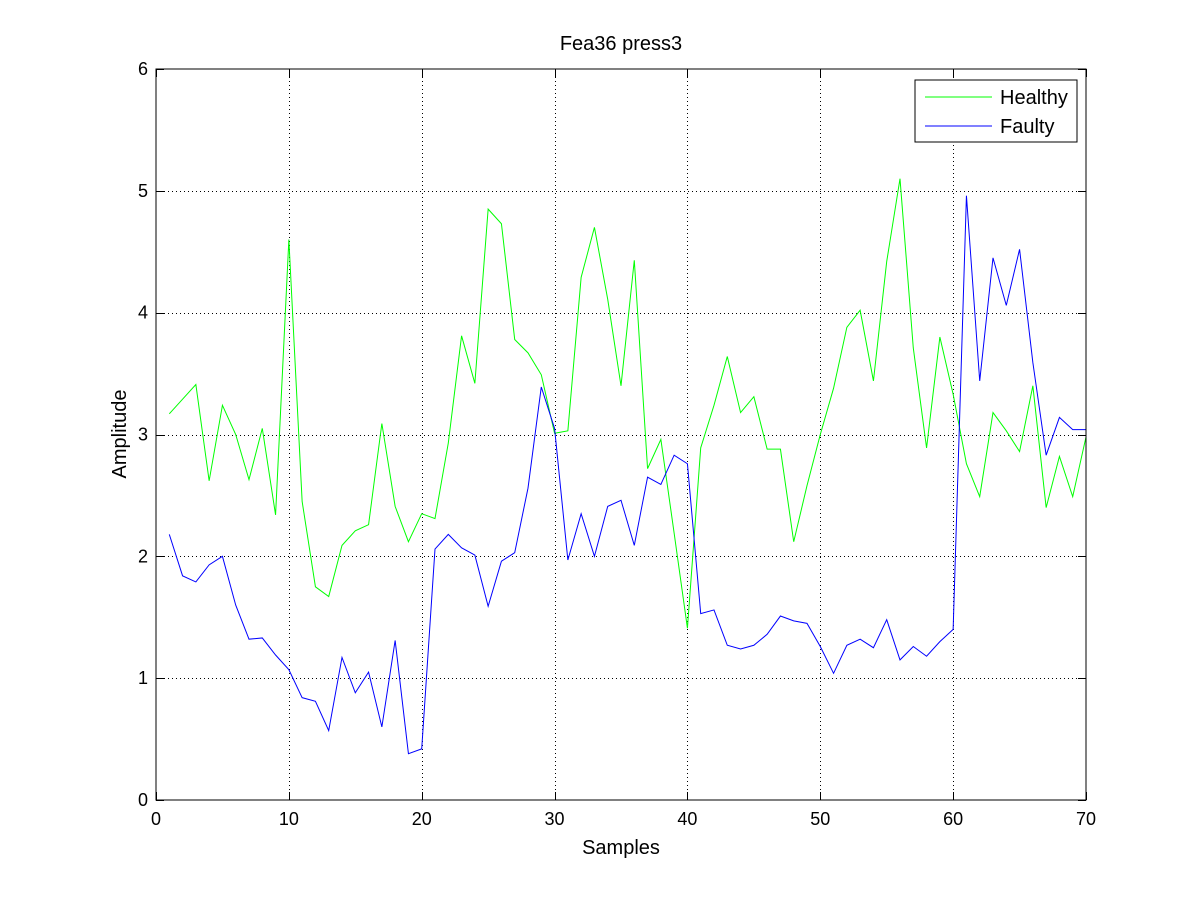 This screenshot has height=900, width=1200. Describe the element at coordinates (143, 800) in the screenshot. I see `y-tick-label: 0` at that location.